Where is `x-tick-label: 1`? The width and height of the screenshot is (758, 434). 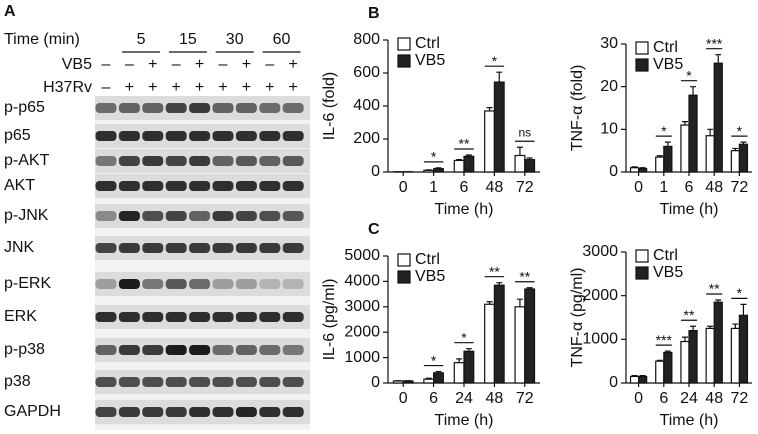
x-tick-label: 1 is located at coordinates (433, 187).